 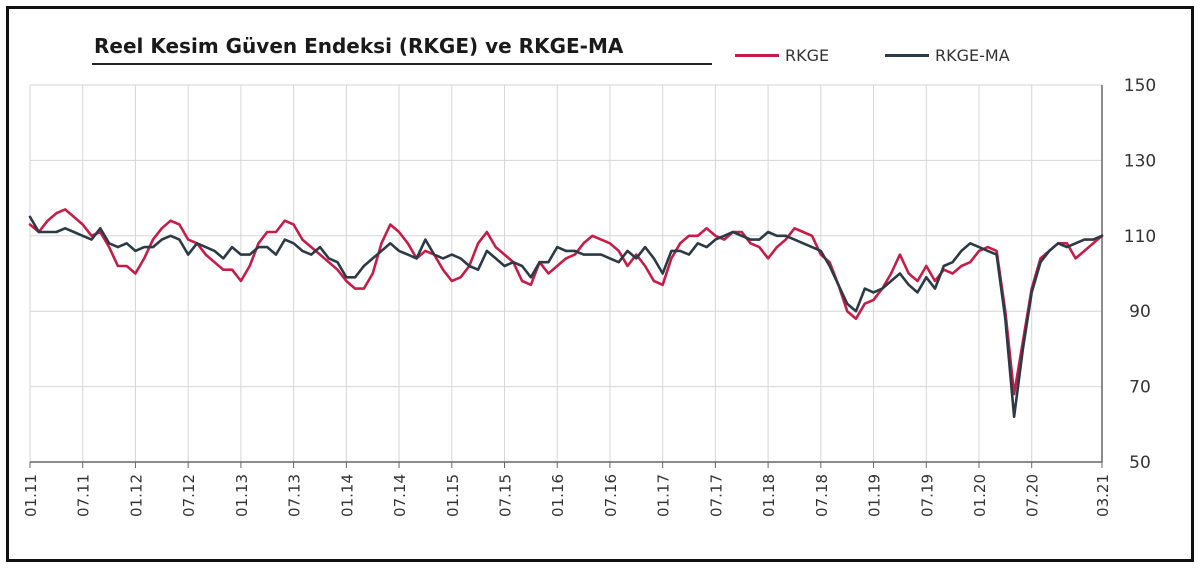 I want to click on title-underline, so click(x=402, y=64).